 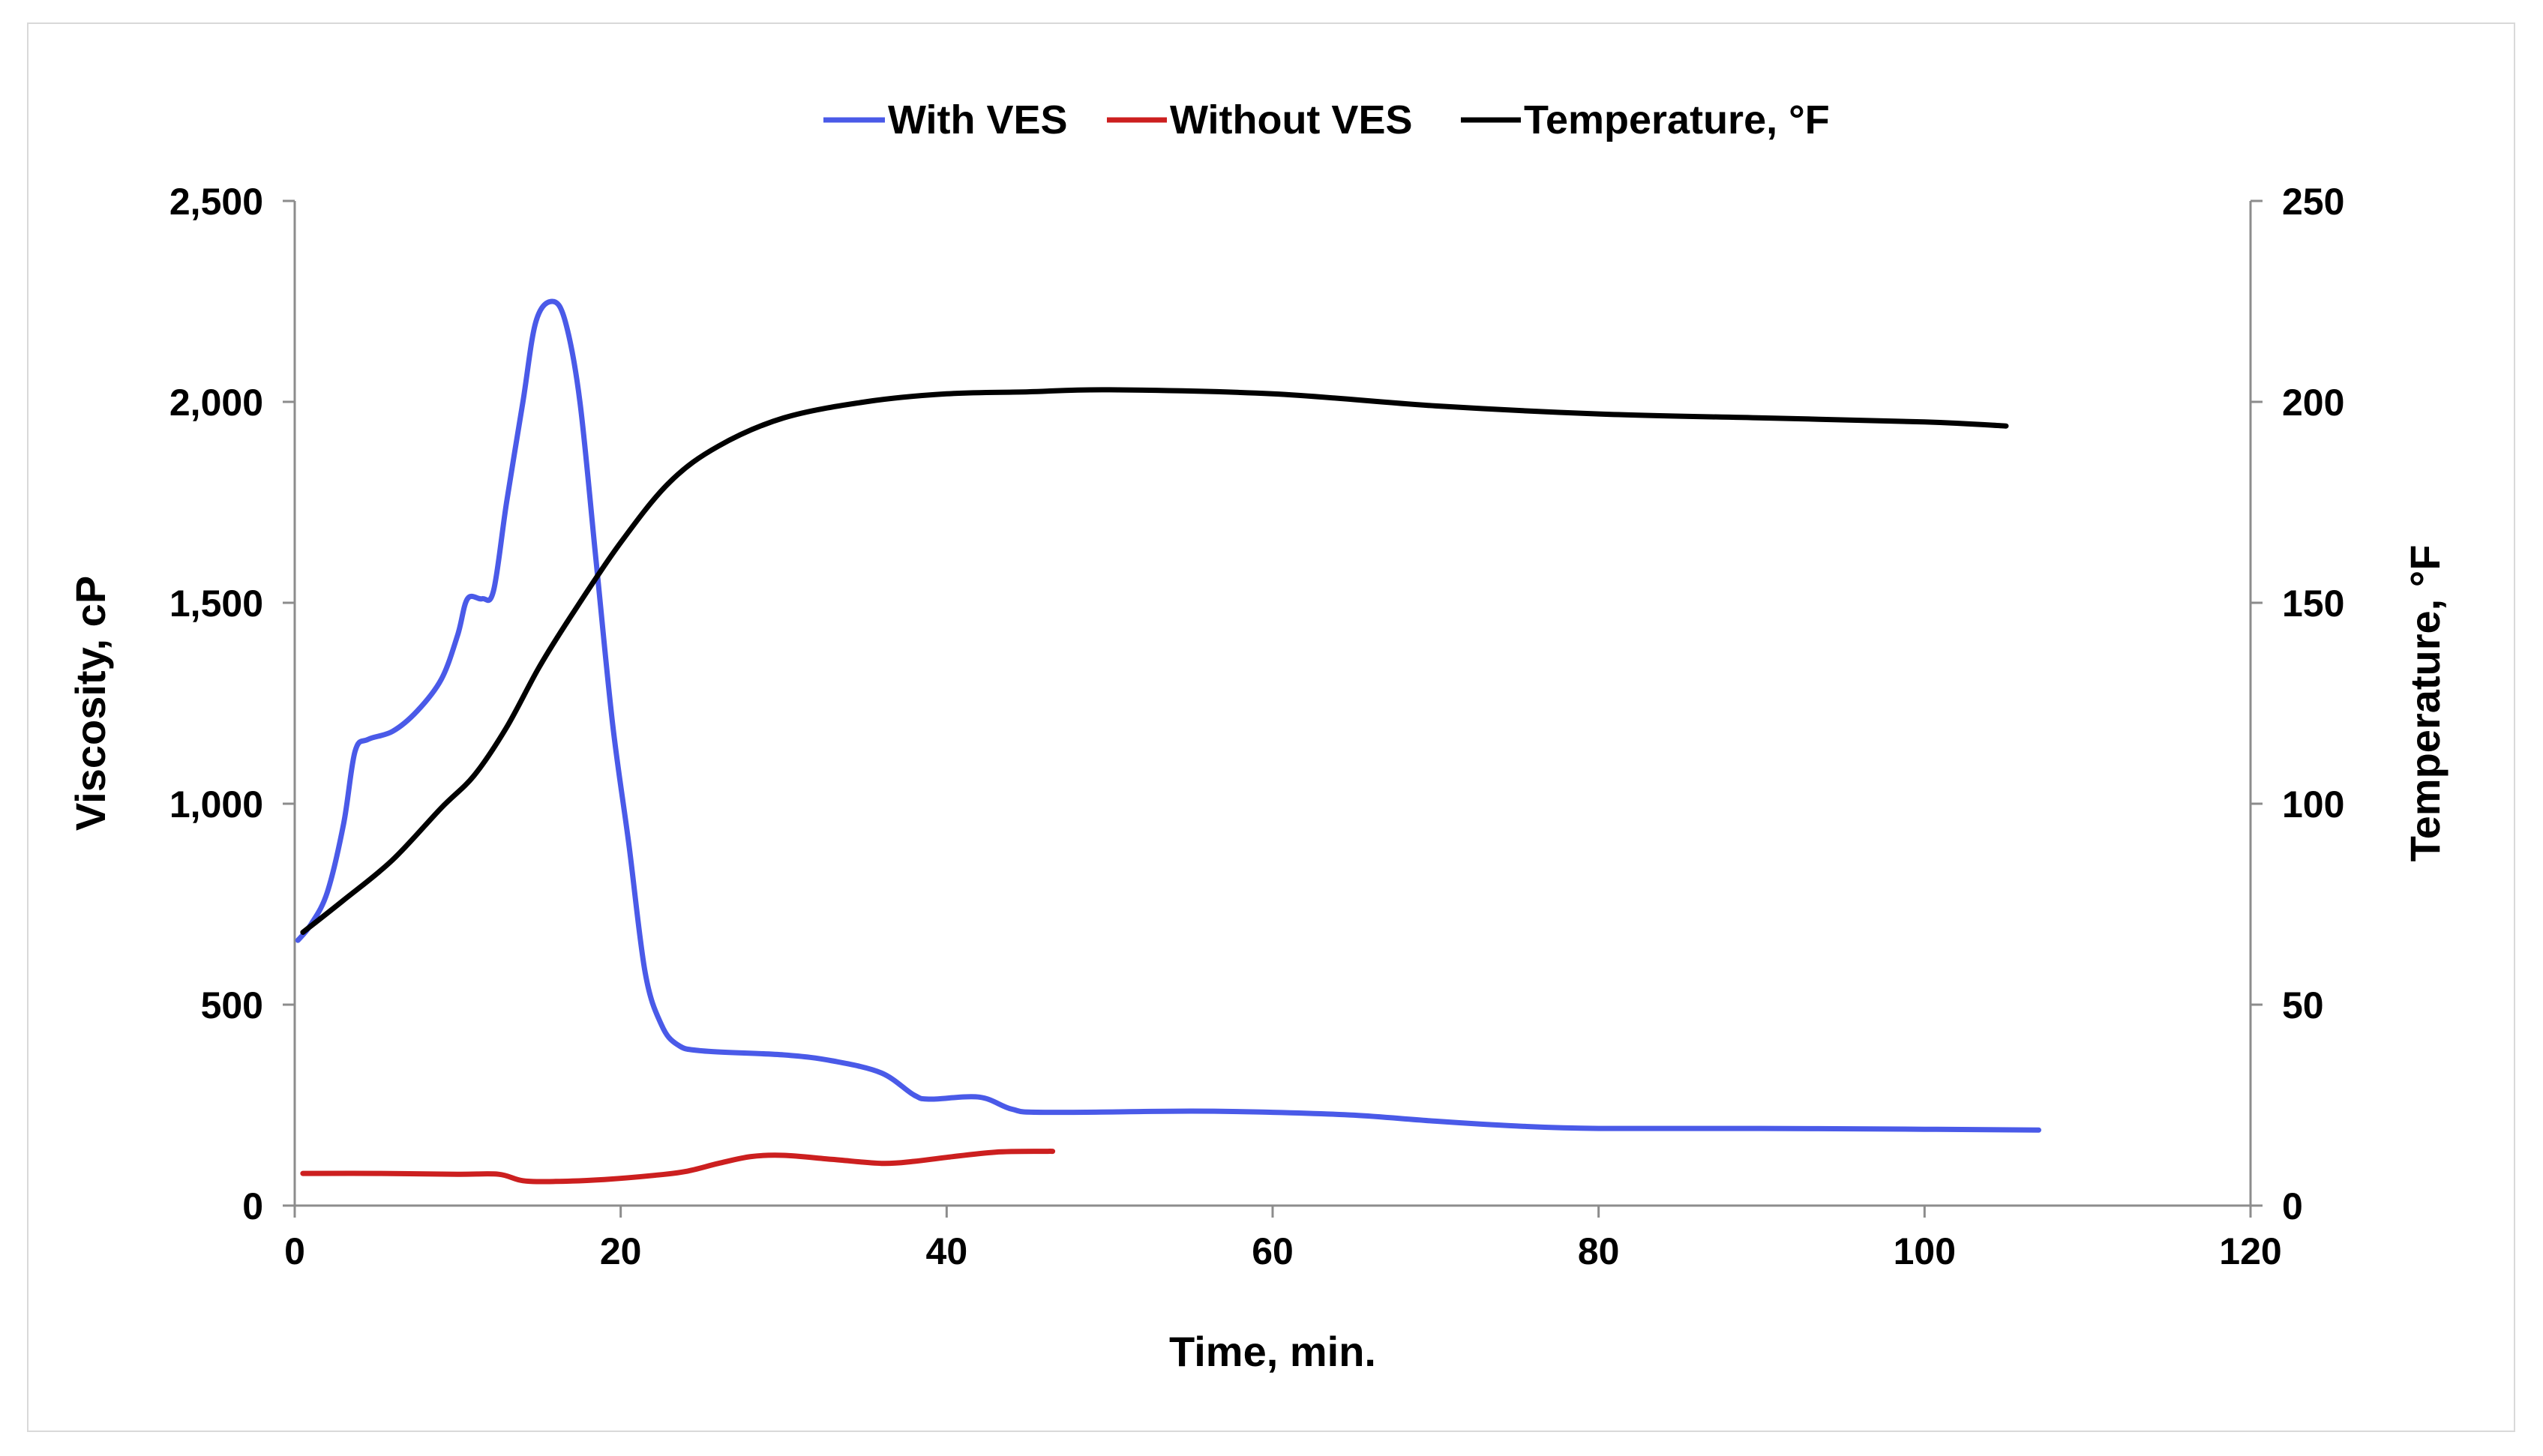 I want to click on x-tick-label: 100, so click(x=1925, y=1251).